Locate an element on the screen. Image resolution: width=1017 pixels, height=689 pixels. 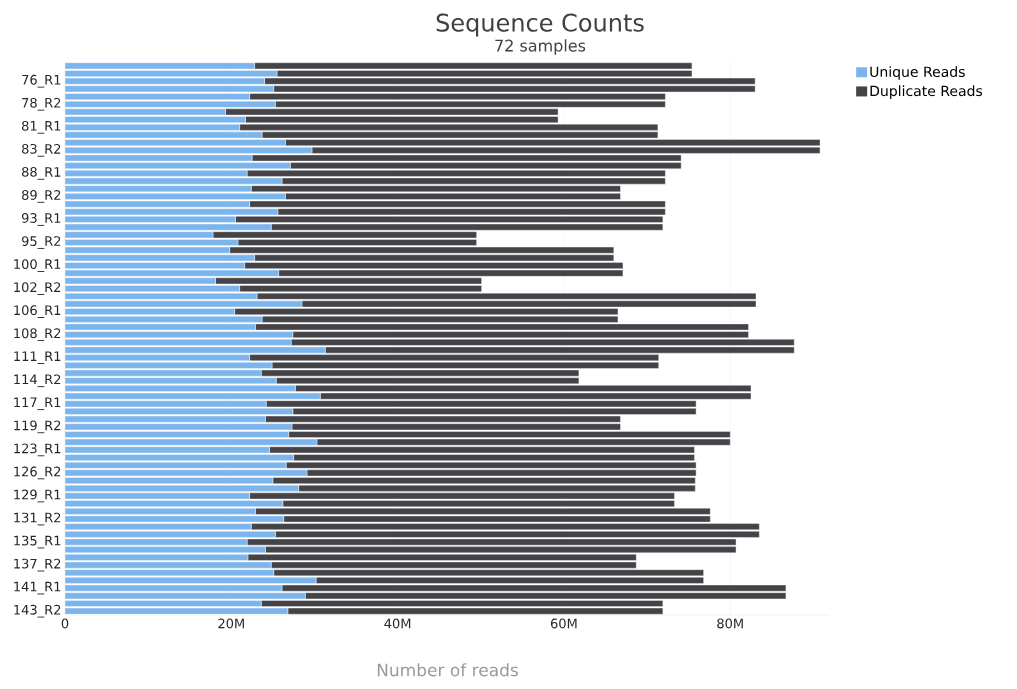
y-tick-label: 108_R2 is located at coordinates (37, 335).